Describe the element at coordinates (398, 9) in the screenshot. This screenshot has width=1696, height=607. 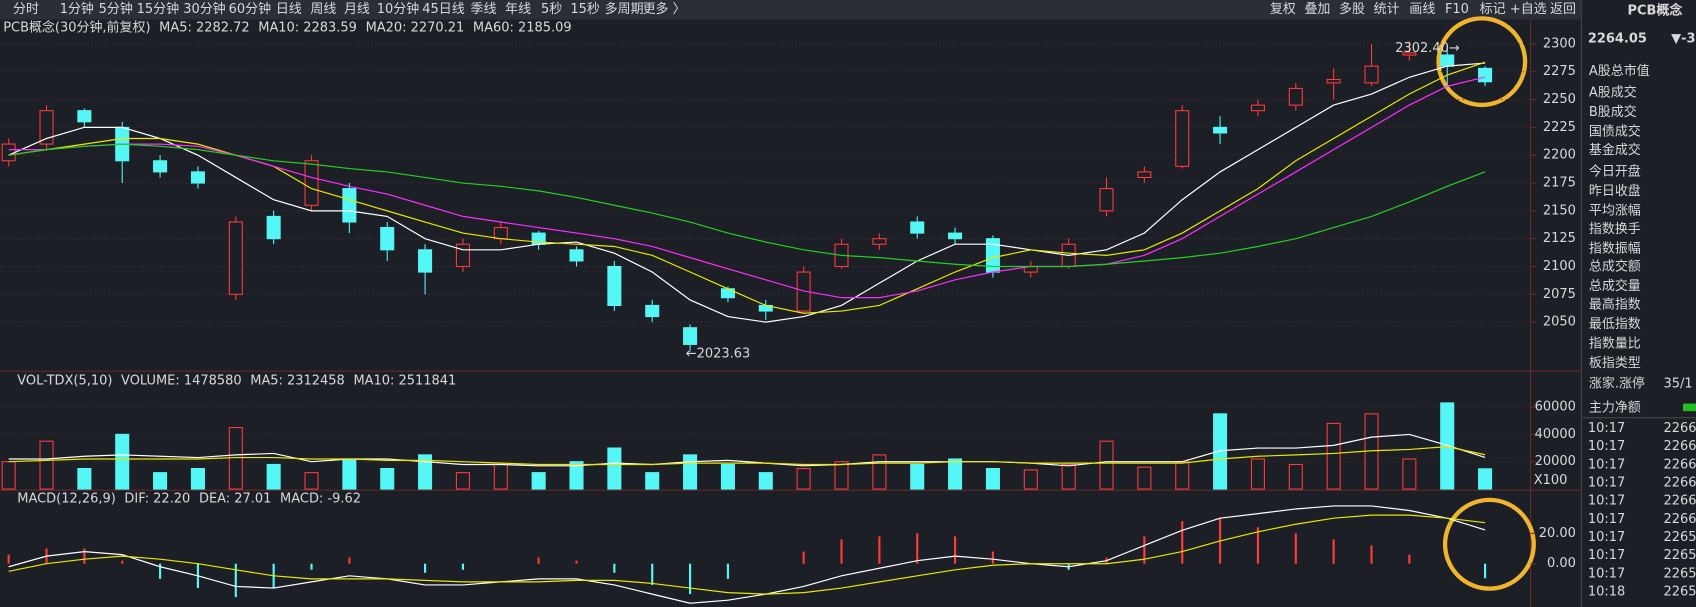
I see `toolbar-button: 10分钟` at that location.